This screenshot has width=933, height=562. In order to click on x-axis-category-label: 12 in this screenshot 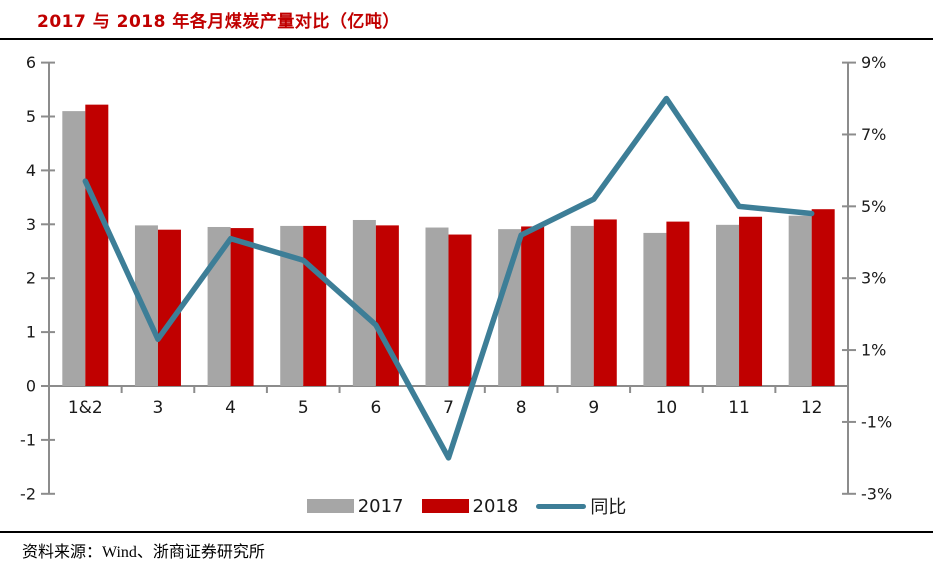, I will do `click(812, 408)`.